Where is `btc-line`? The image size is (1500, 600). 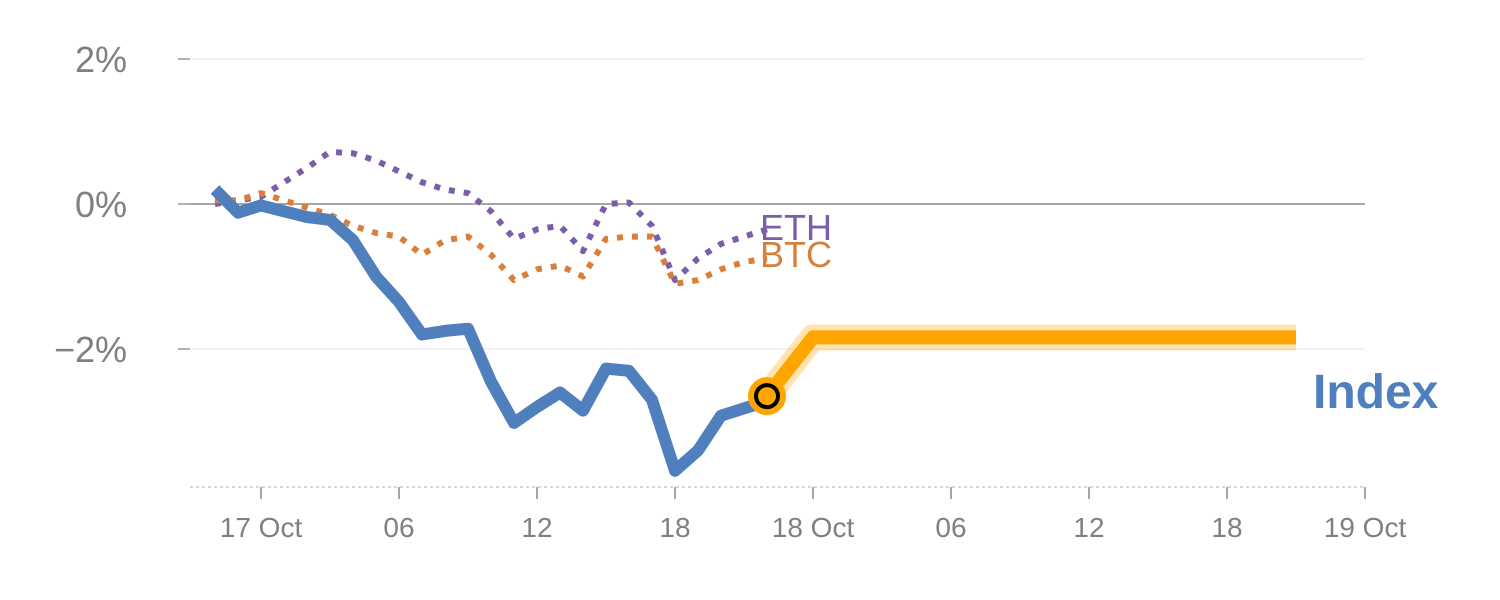
btc-line is located at coordinates (491, 238).